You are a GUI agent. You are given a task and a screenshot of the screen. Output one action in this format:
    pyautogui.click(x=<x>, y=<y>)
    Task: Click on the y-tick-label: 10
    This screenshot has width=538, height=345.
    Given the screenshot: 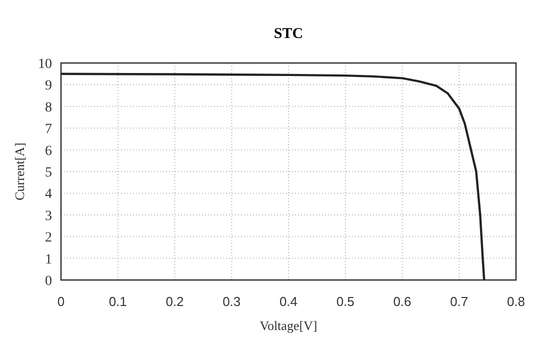 What is the action you would take?
    pyautogui.click(x=45, y=64)
    